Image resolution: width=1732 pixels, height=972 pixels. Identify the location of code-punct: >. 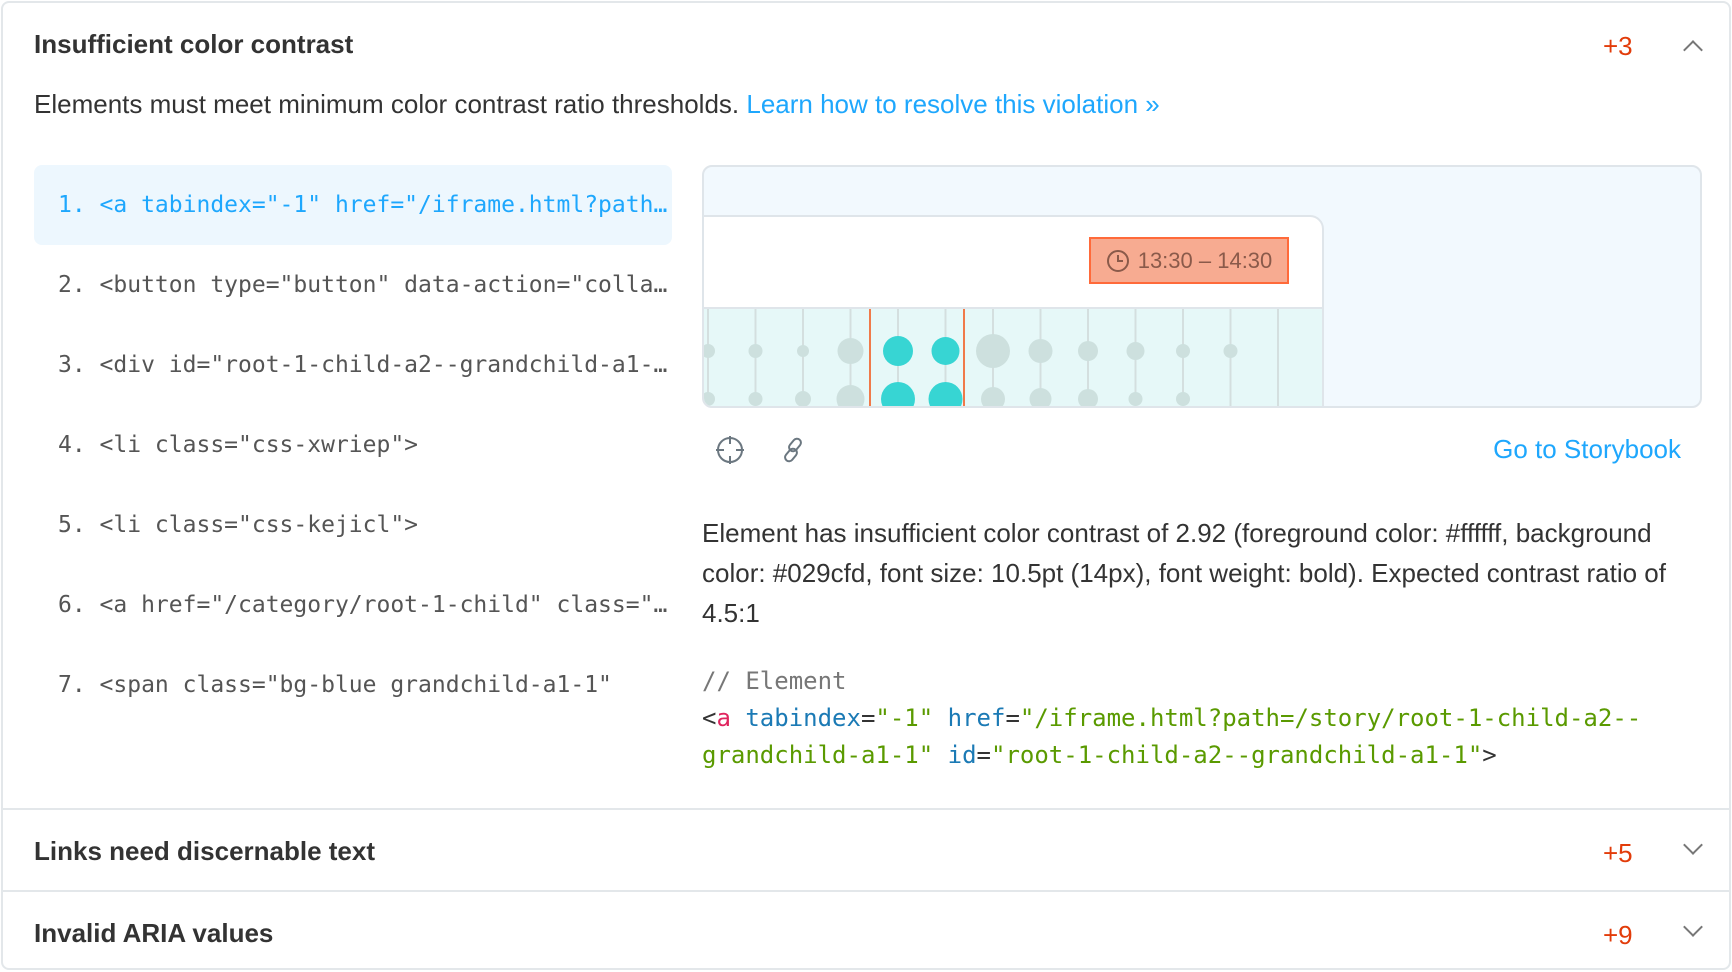
(1489, 755).